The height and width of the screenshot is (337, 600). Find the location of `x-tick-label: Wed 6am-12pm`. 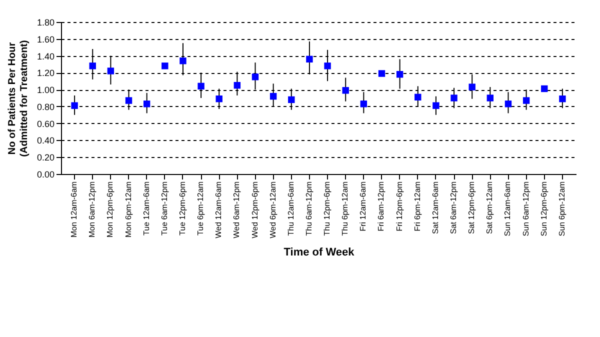

x-tick-label: Wed 6am-12pm is located at coordinates (237, 209).